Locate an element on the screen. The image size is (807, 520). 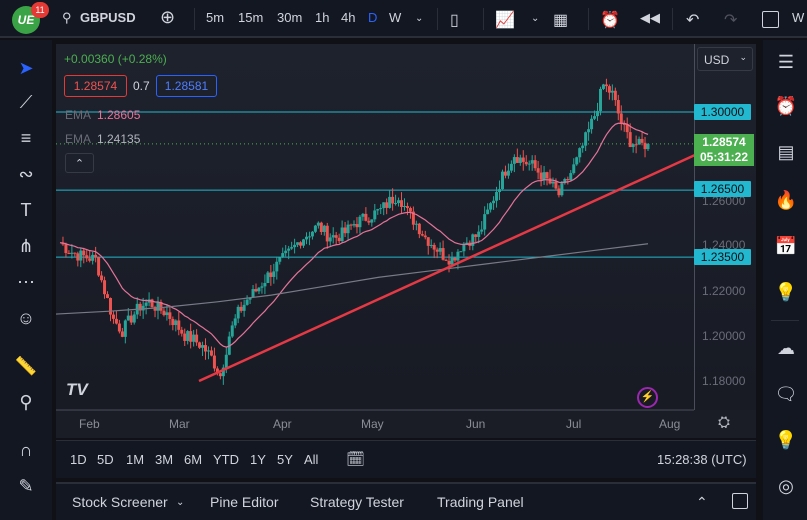
ema-fast-label: EMA is located at coordinates (78, 115).